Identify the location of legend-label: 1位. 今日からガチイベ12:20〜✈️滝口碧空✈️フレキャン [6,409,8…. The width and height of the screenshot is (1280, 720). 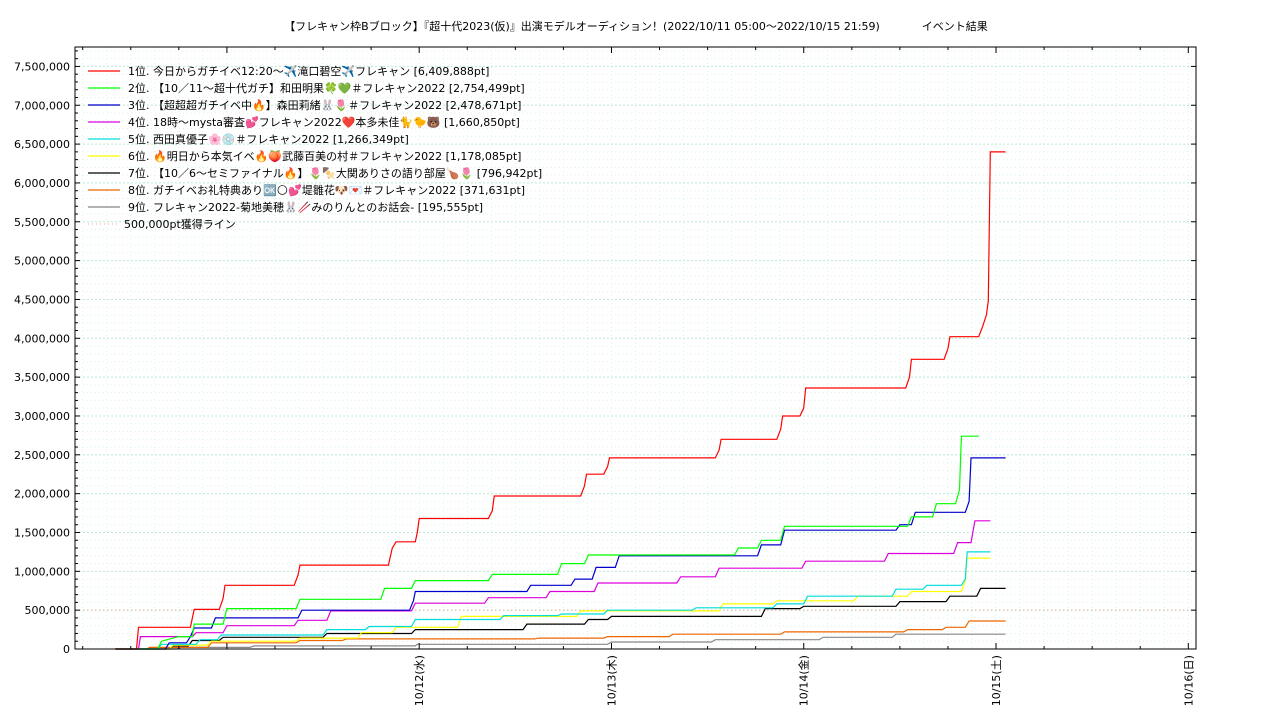
(308, 71).